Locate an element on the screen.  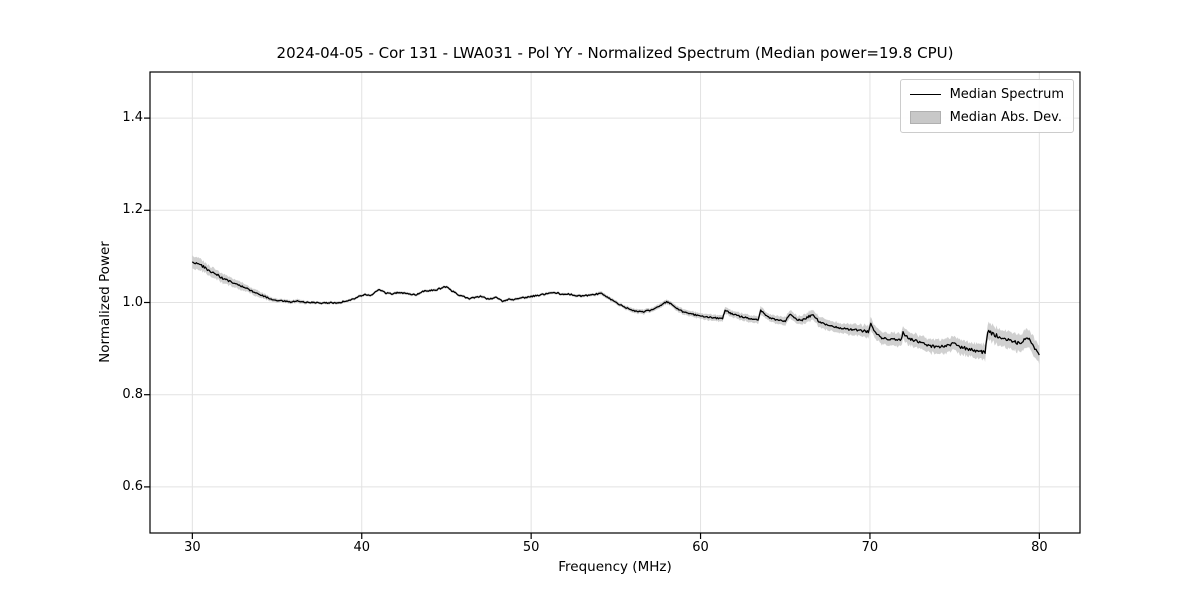
x-tick-label: 80 is located at coordinates (1039, 547).